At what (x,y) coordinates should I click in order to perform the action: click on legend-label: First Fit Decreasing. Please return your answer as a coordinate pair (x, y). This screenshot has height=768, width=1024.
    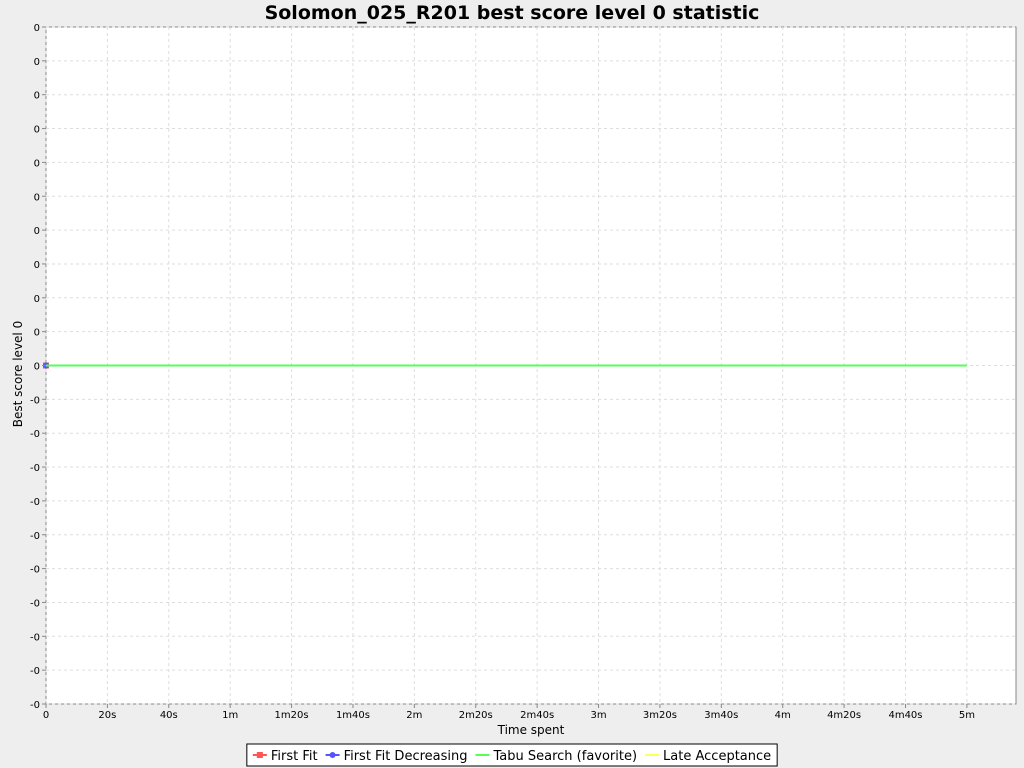
    Looking at the image, I should click on (406, 756).